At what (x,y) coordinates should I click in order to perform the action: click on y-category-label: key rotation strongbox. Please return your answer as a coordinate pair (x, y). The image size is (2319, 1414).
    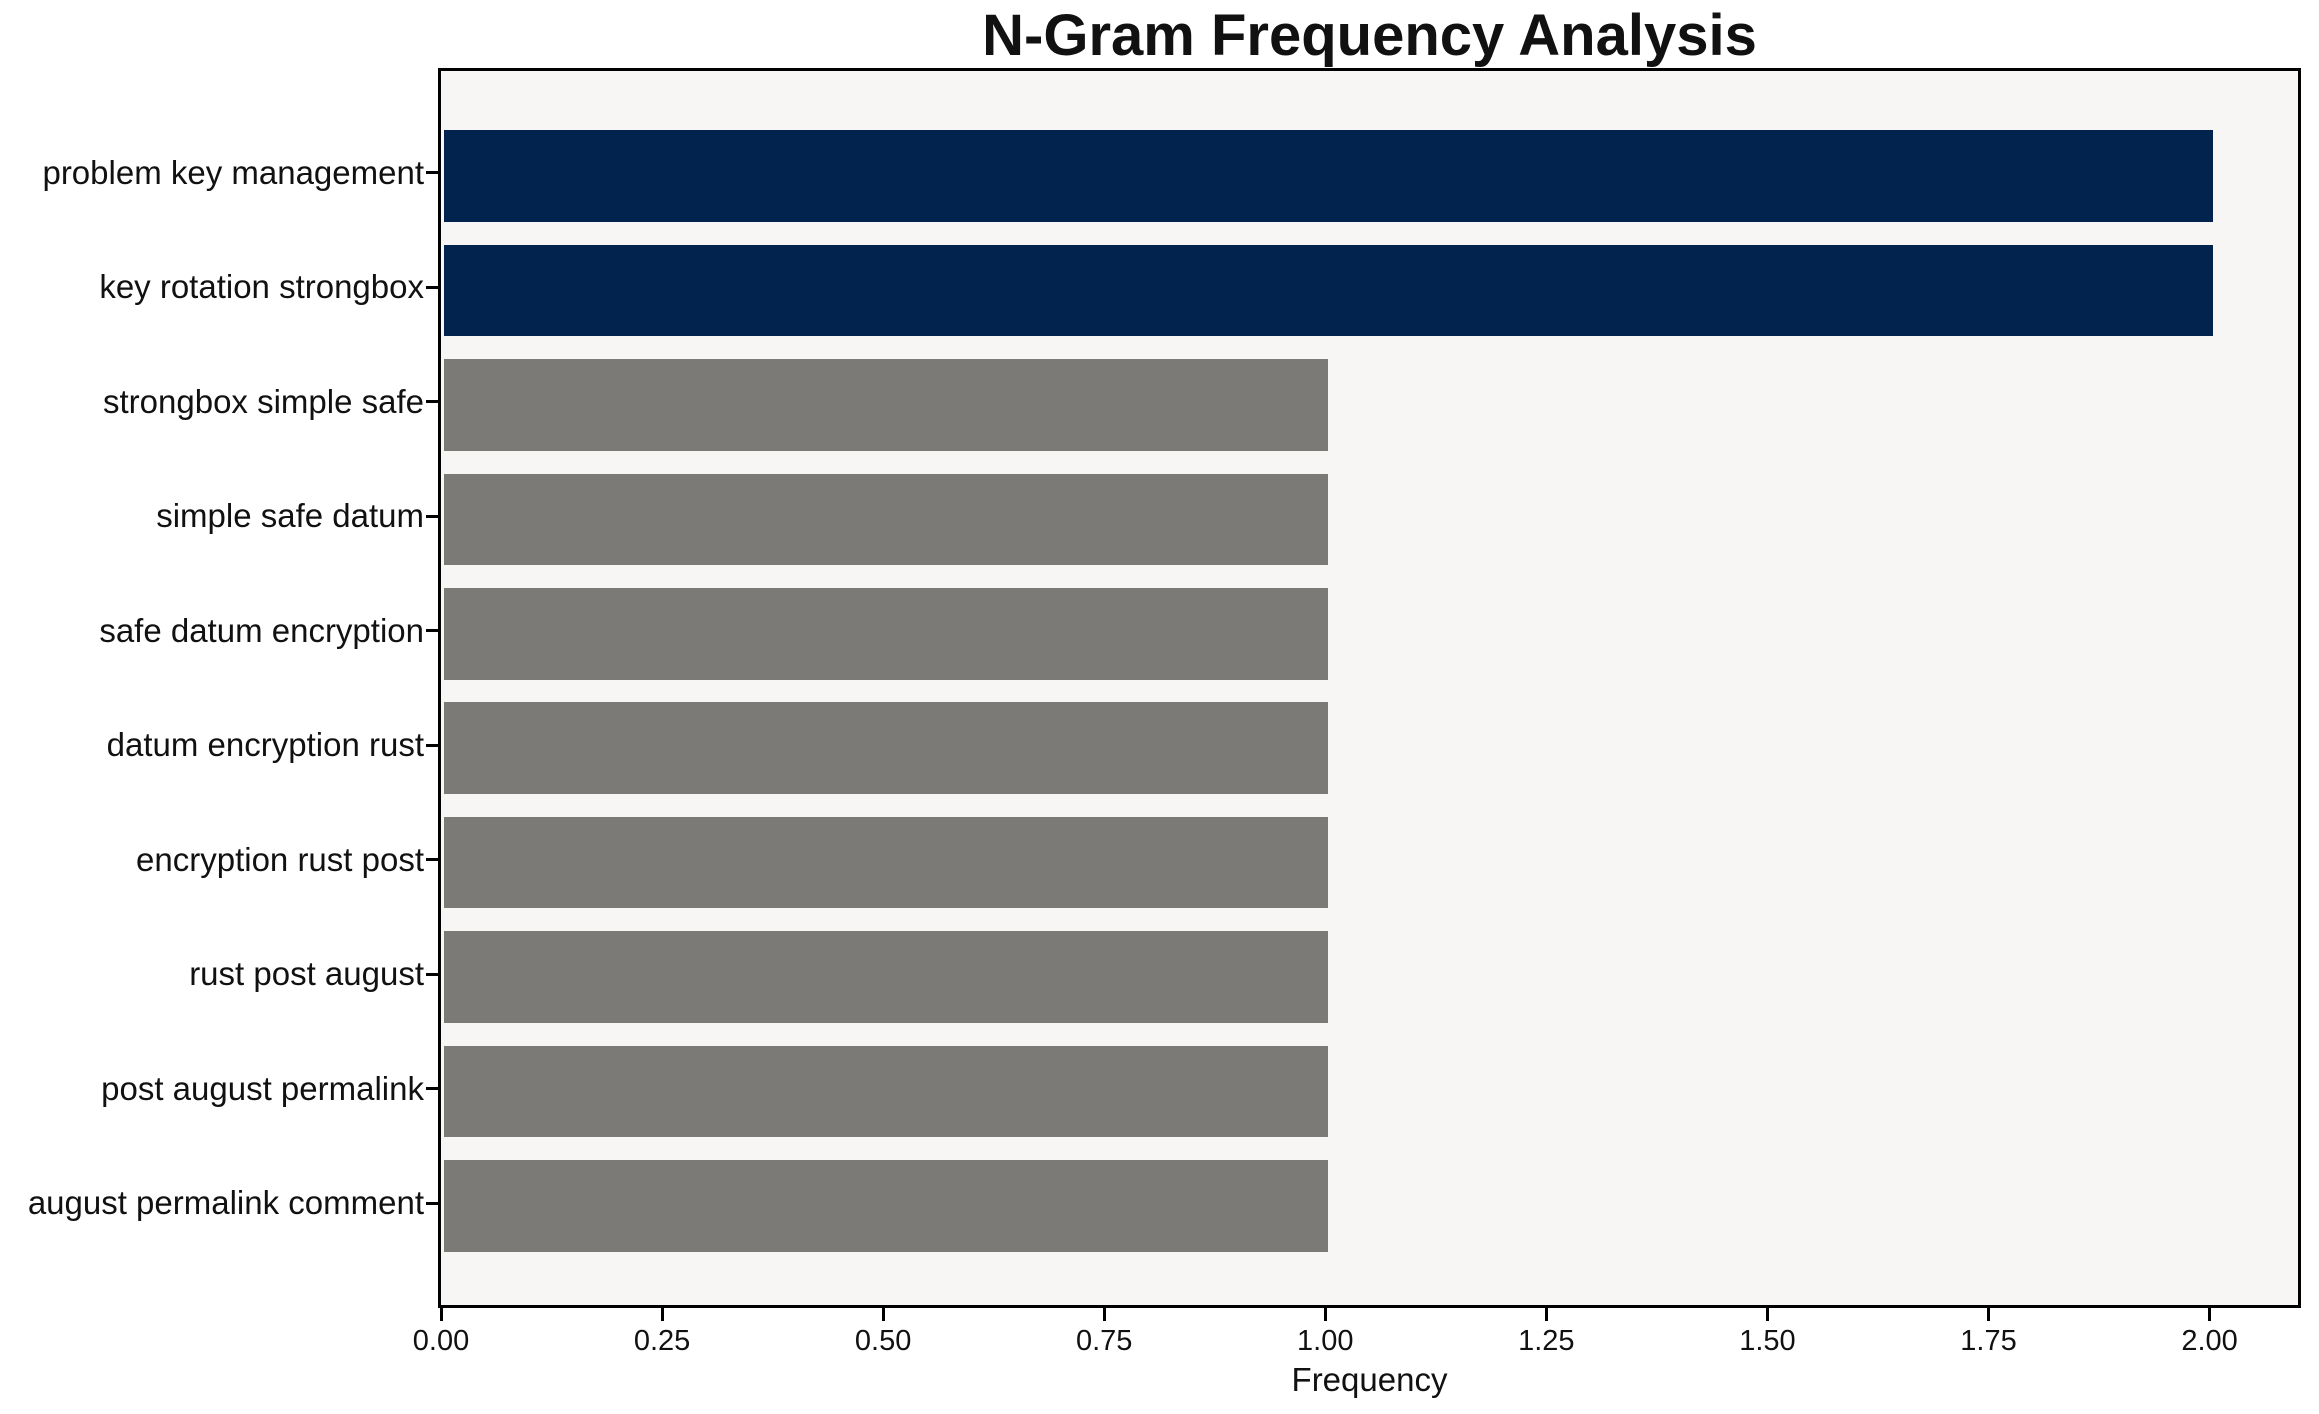
    Looking at the image, I should click on (261, 287).